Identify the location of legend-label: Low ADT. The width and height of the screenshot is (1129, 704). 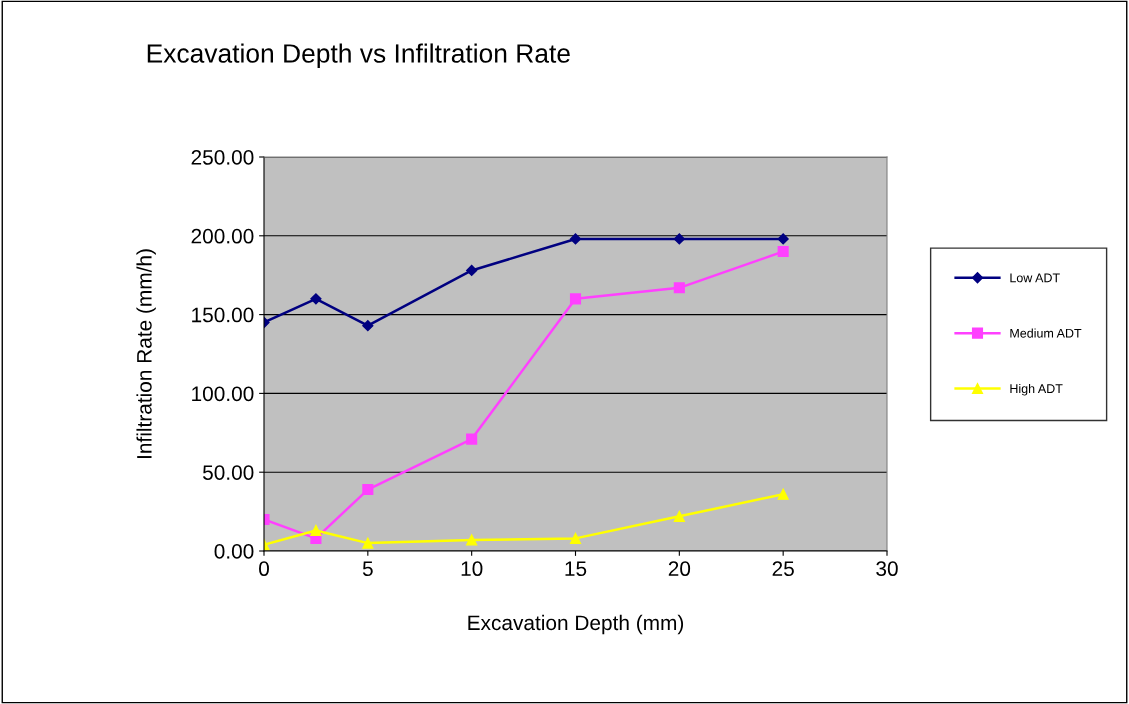
(1035, 278).